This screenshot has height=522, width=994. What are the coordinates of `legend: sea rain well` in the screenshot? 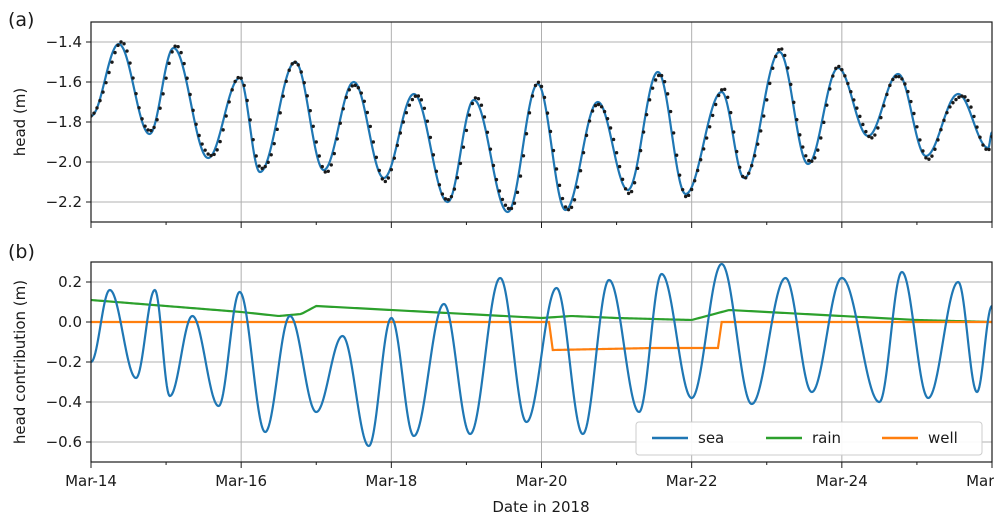 It's located at (809, 438).